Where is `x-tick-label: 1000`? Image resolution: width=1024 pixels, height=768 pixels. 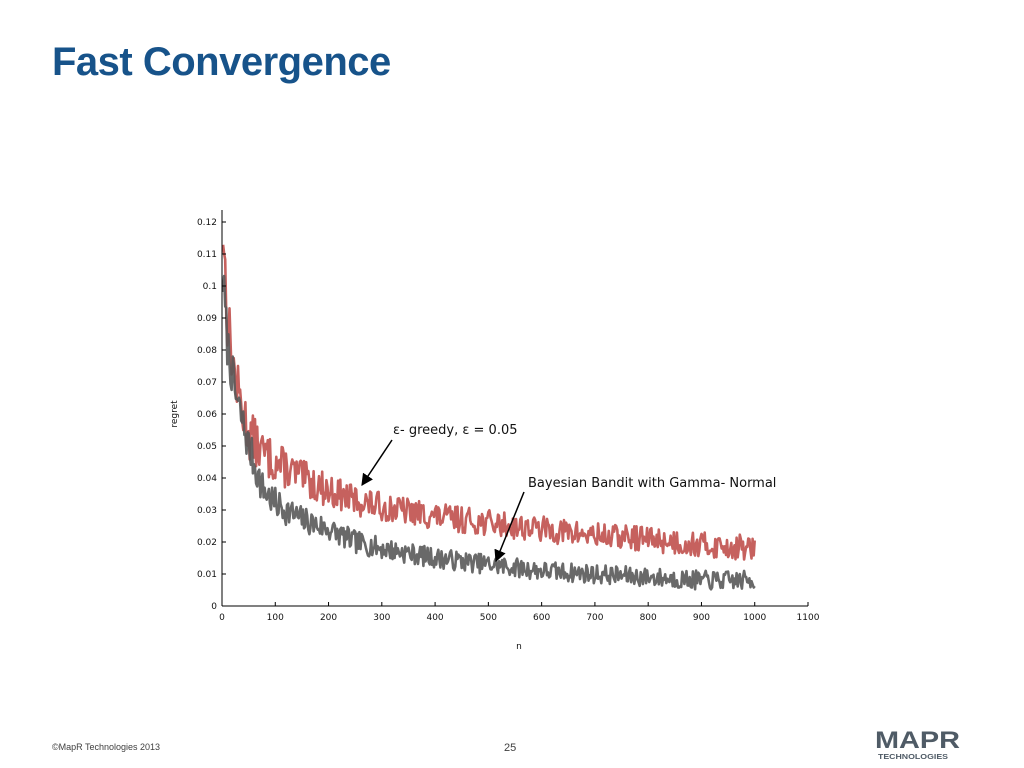 x-tick-label: 1000 is located at coordinates (754, 618).